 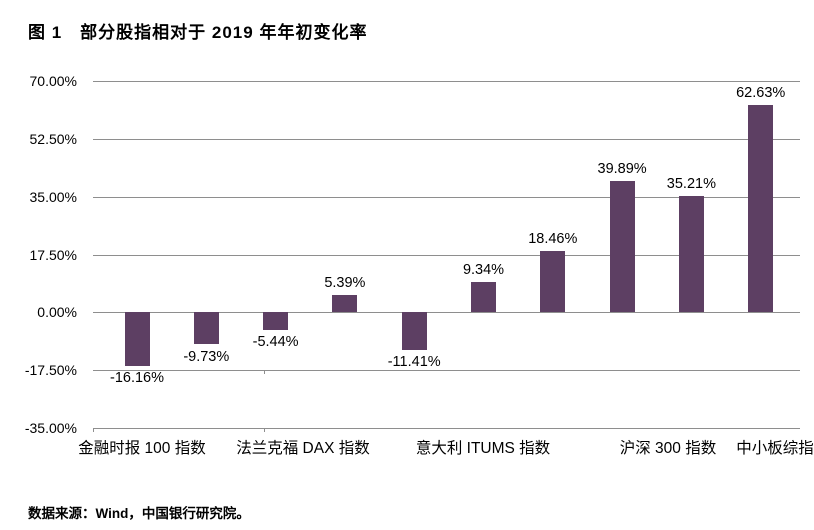 I want to click on y-axis-tick-label: 70.00%, so click(x=53, y=81).